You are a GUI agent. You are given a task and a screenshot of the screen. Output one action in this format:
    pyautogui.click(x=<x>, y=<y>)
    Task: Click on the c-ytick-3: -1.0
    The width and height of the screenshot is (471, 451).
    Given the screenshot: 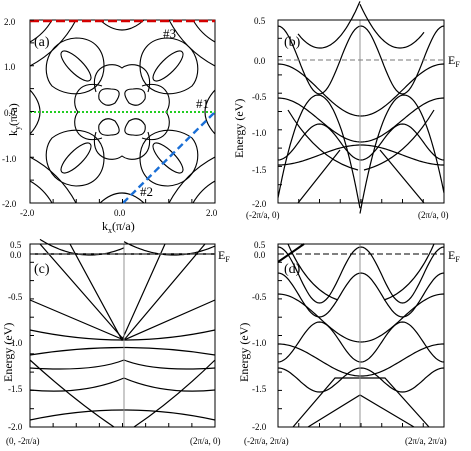 What is the action you would take?
    pyautogui.click(x=15, y=343)
    